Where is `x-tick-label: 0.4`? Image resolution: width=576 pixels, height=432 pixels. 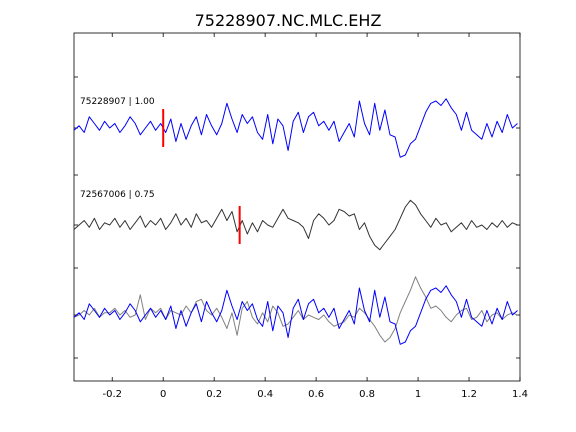 x-tick-label: 0.4 is located at coordinates (265, 394).